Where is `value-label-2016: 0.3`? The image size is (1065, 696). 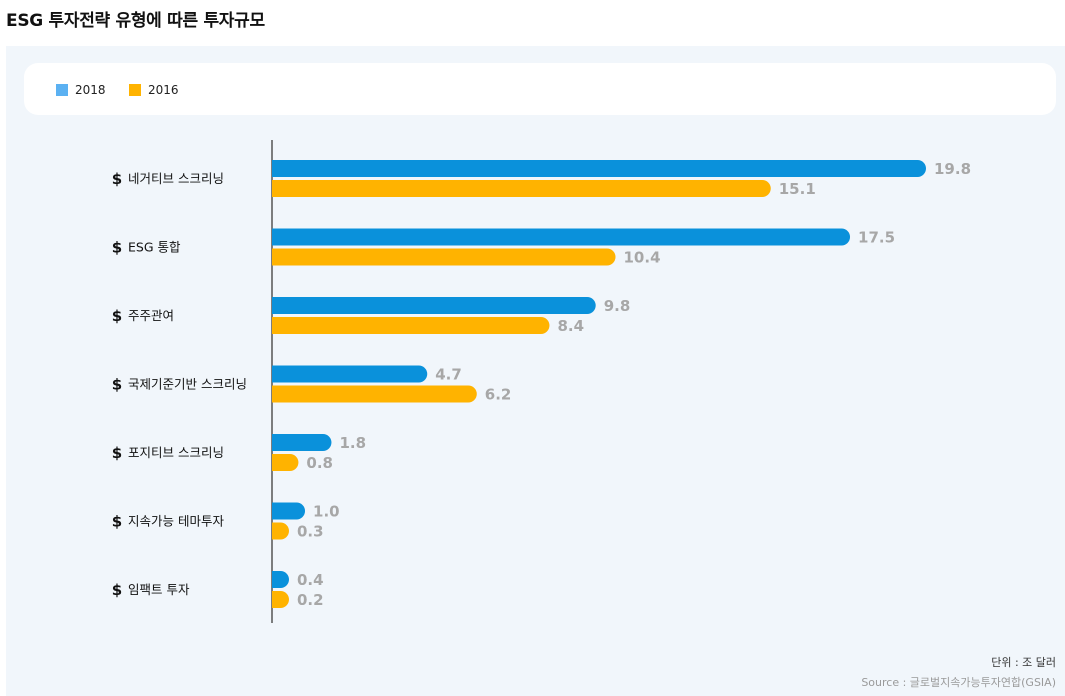
value-label-2016: 0.3 is located at coordinates (310, 532).